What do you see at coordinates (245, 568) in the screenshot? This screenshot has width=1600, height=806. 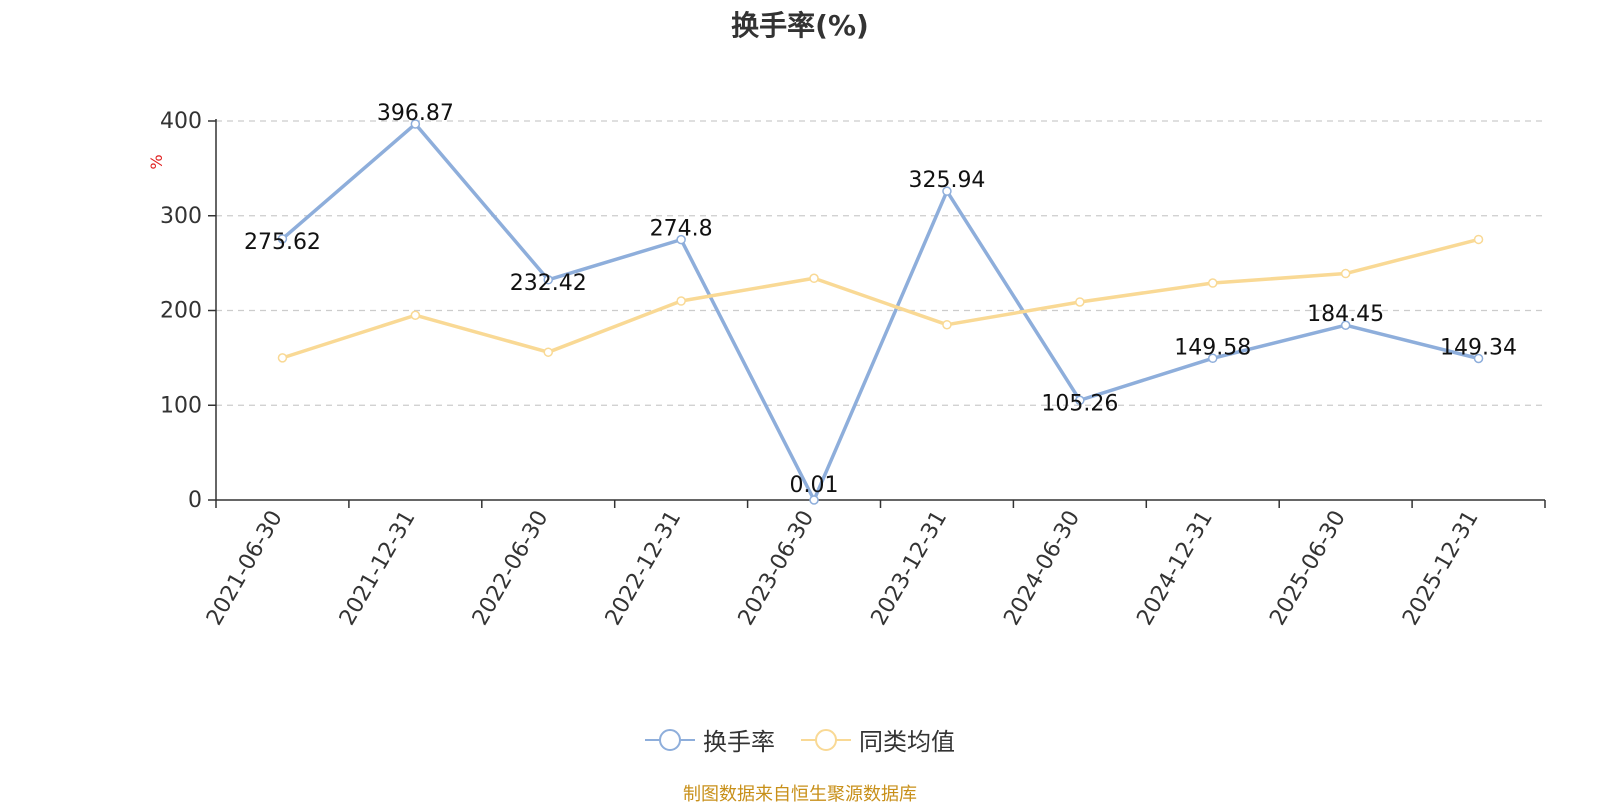 I see `x-tick-label: 2021-06-30` at bounding box center [245, 568].